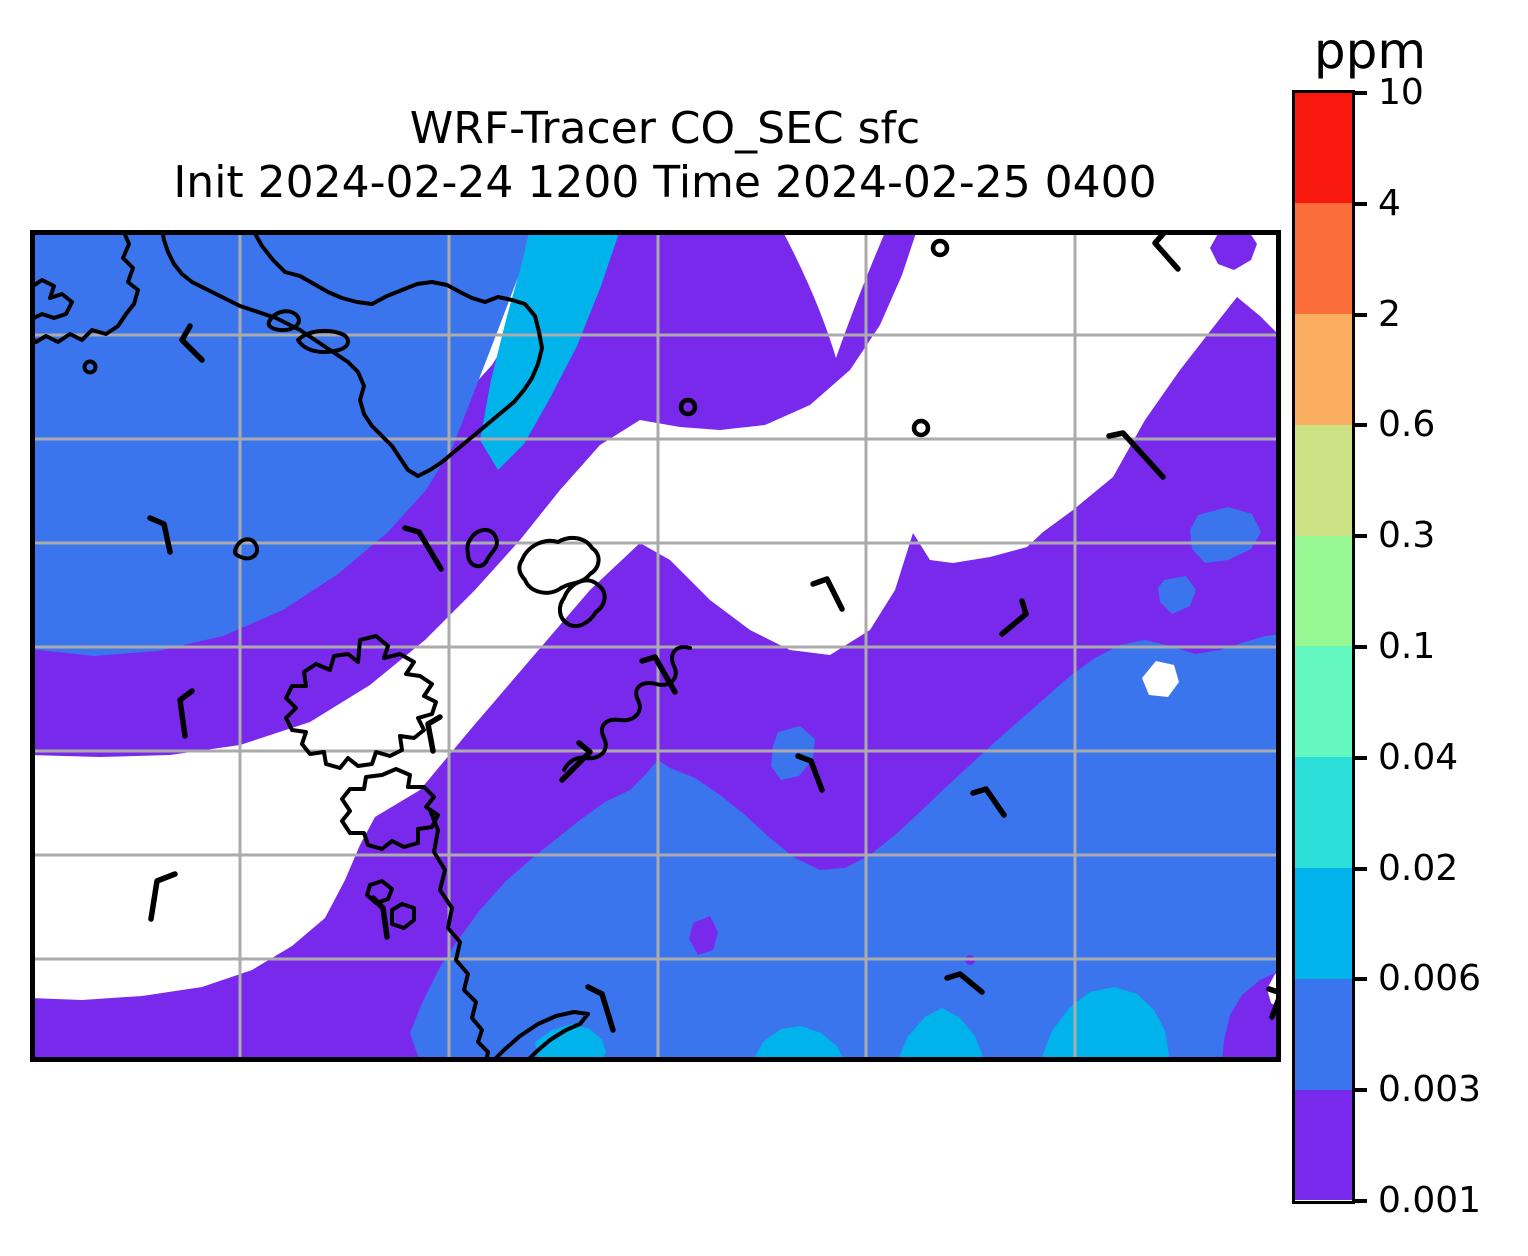 This screenshot has height=1256, width=1528. I want to click on coastline-nw-stub, so click(52, 300).